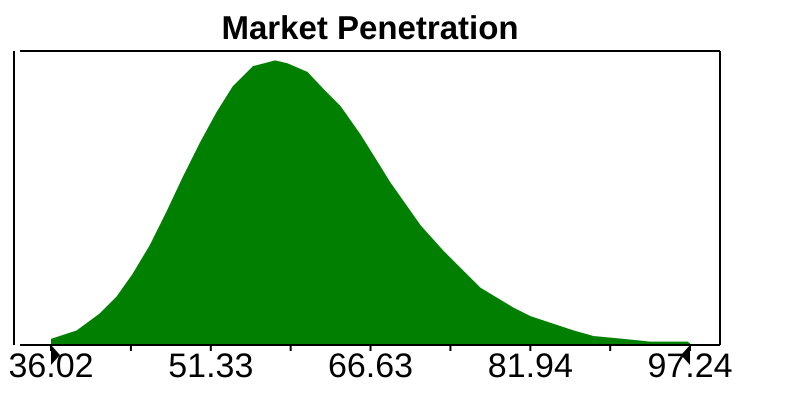 The width and height of the screenshot is (790, 406). Describe the element at coordinates (211, 366) in the screenshot. I see `x-tick-label: 51.33` at that location.